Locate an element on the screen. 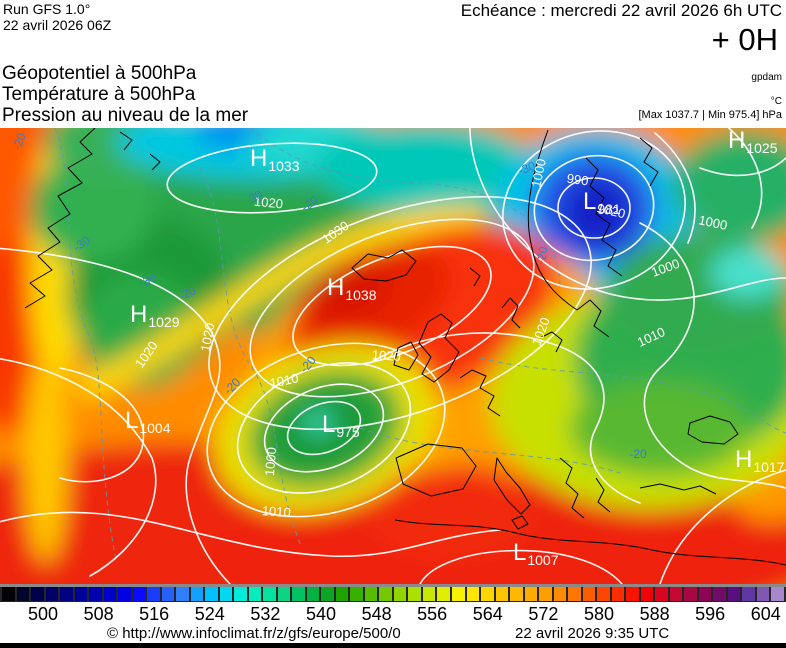 The width and height of the screenshot is (786, 648). unit-temperature: °C is located at coordinates (776, 101).